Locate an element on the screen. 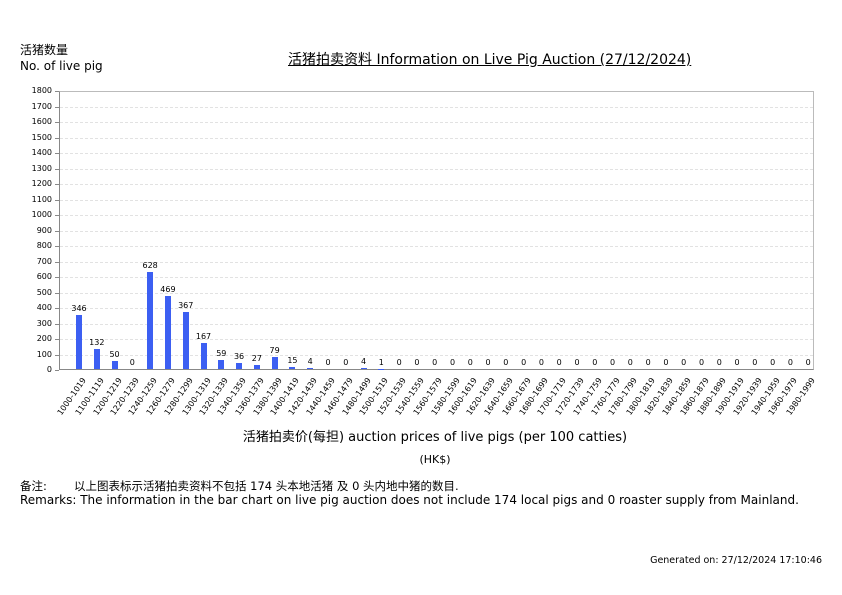  bar-value-label: 1 is located at coordinates (381, 362).